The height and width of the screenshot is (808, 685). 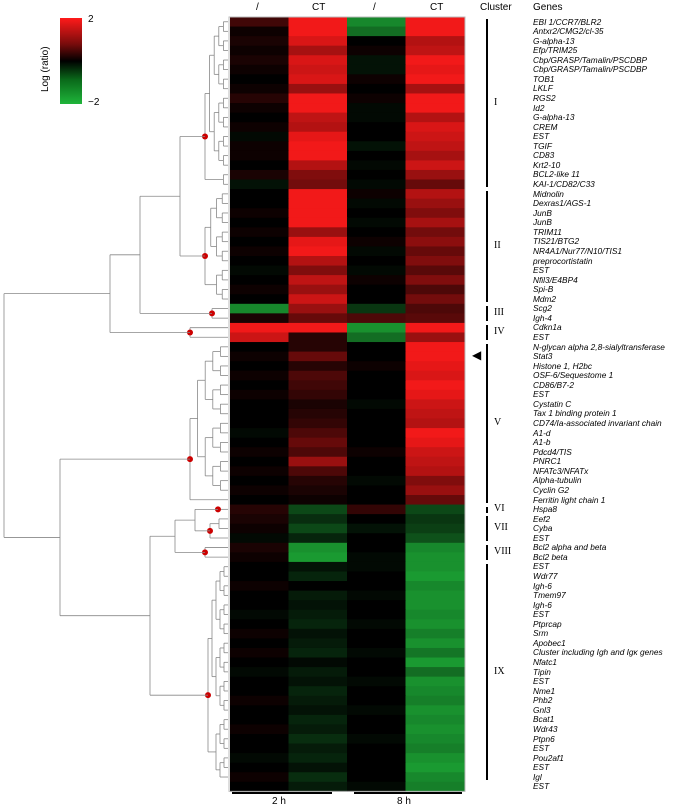 I want to click on gene-label: Alpha-tubulin, so click(x=557, y=480).